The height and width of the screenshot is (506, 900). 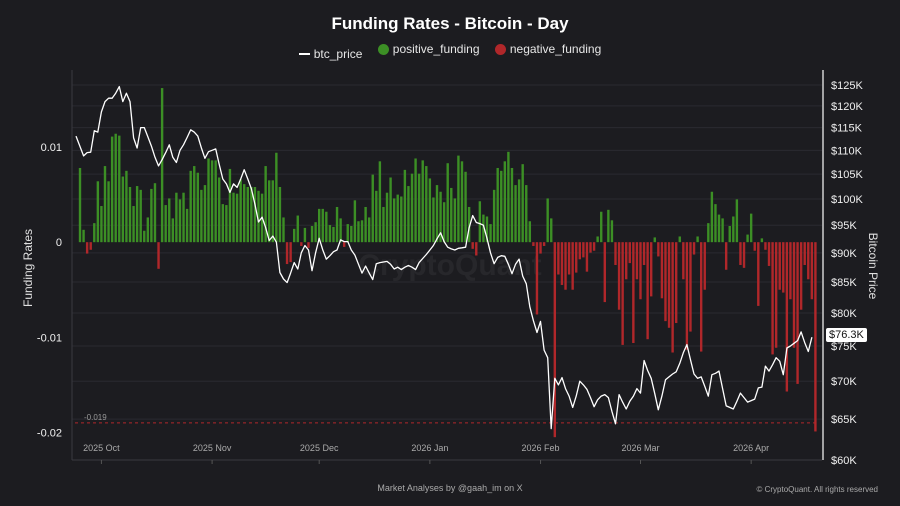 I want to click on legend-item-btc-price: btc_price, so click(x=330, y=54).